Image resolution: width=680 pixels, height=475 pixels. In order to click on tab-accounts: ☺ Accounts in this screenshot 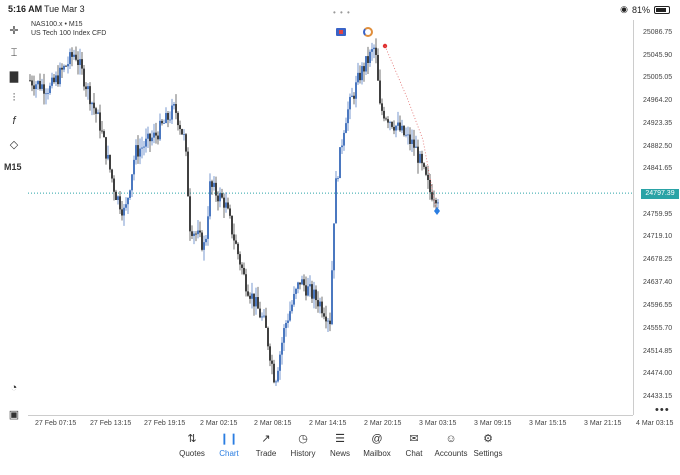, I will do `click(451, 445)`.